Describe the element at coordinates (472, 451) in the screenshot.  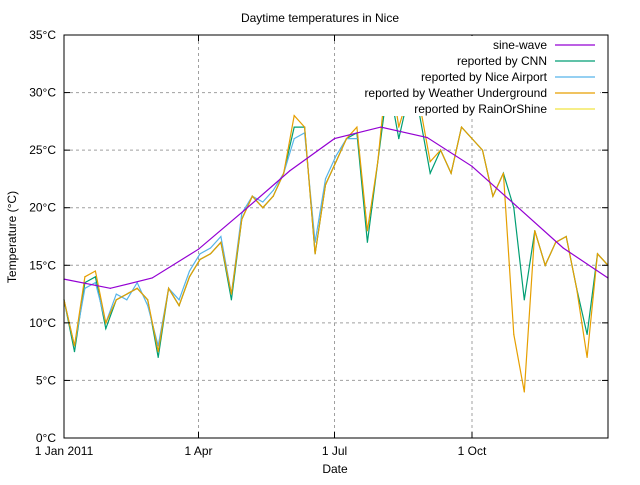
I see `x-tick-label: 1 Oct` at that location.